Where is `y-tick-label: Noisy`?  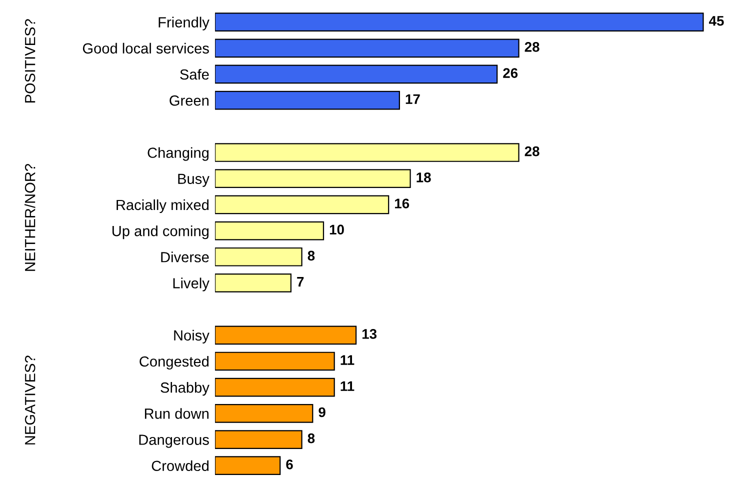 y-tick-label: Noisy is located at coordinates (192, 337).